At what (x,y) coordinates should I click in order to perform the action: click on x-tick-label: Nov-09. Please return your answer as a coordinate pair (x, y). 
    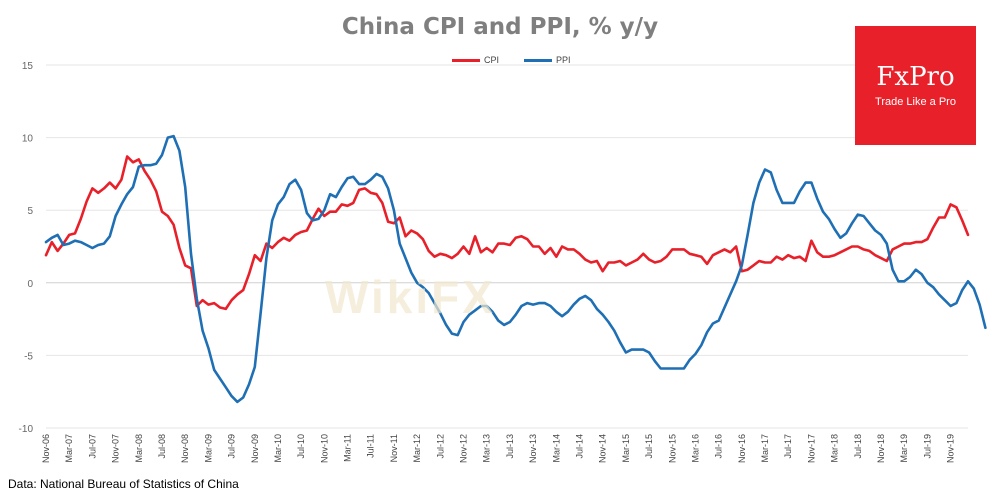
    Looking at the image, I should click on (255, 448).